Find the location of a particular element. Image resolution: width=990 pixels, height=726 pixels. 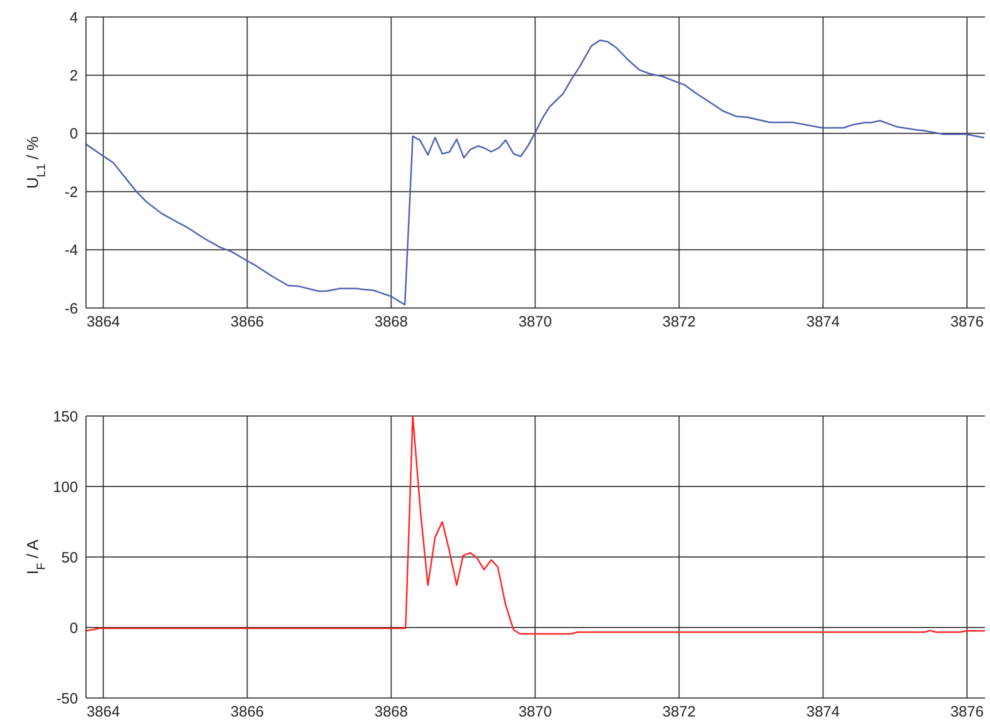

y-tick-label: 4 is located at coordinates (74, 17).